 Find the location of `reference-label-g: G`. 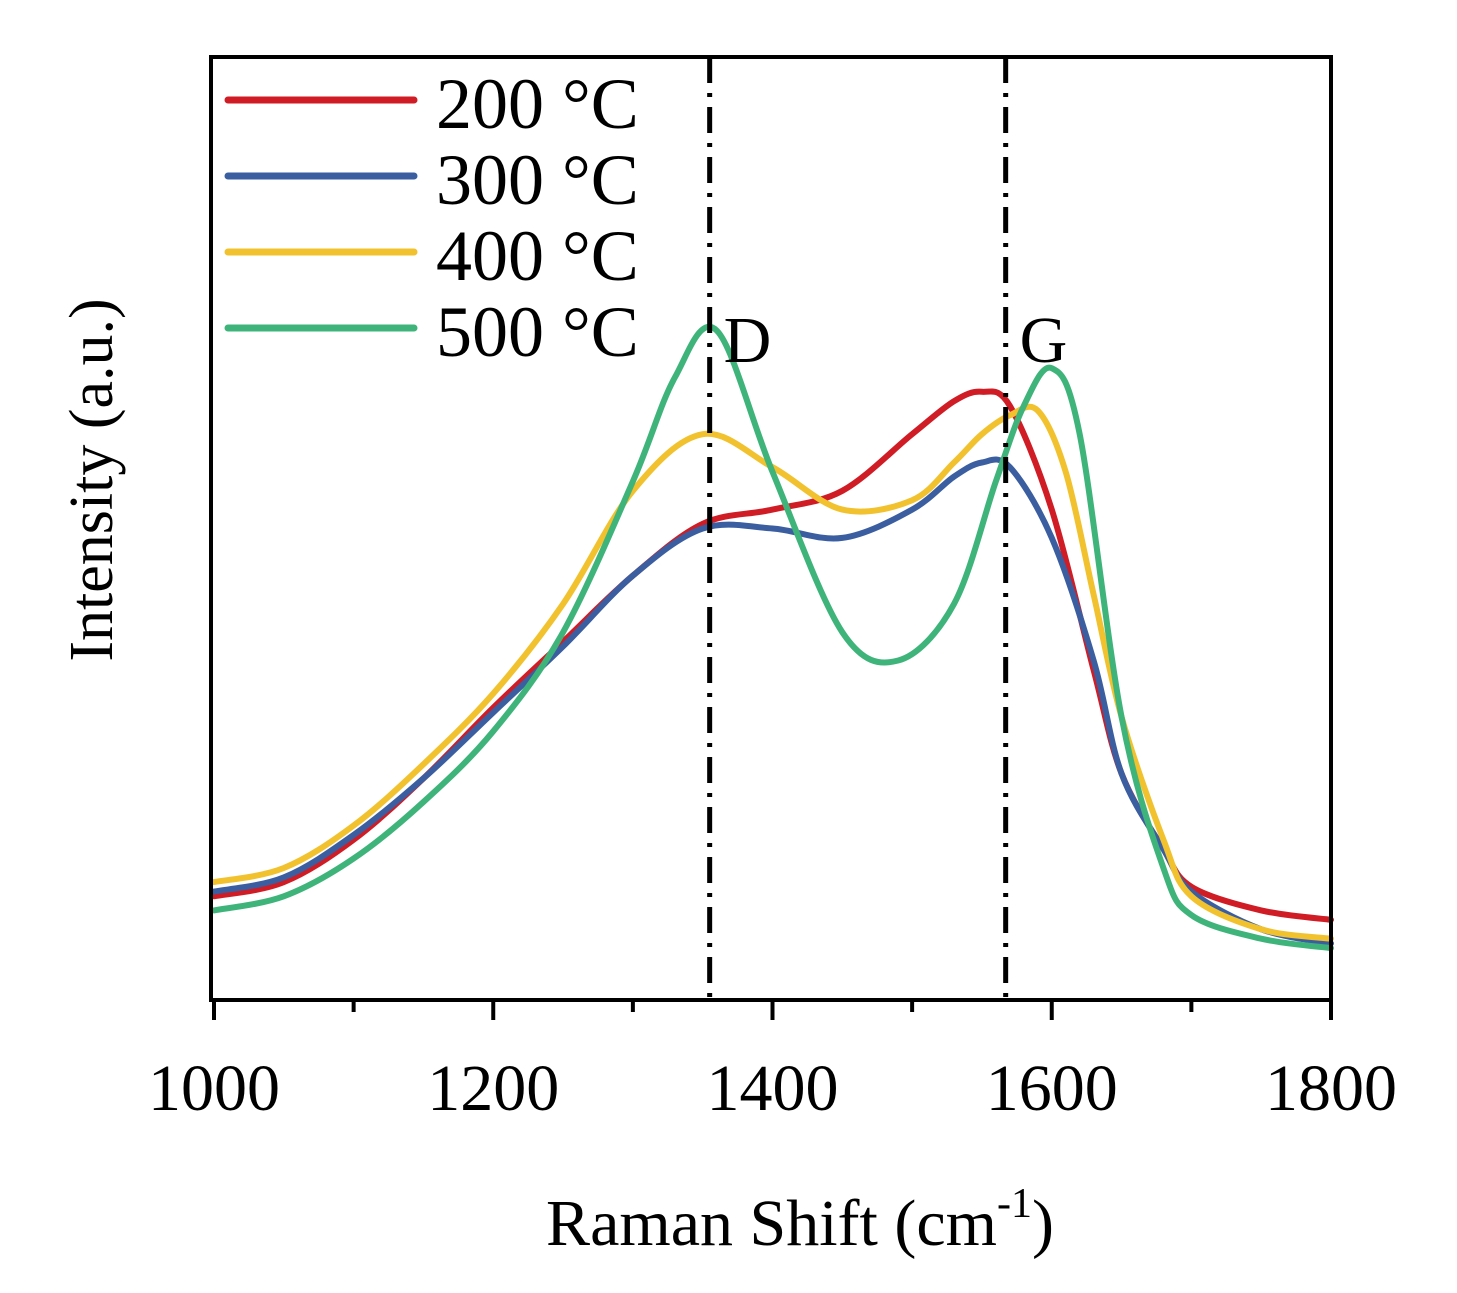

reference-label-g: G is located at coordinates (1044, 340).